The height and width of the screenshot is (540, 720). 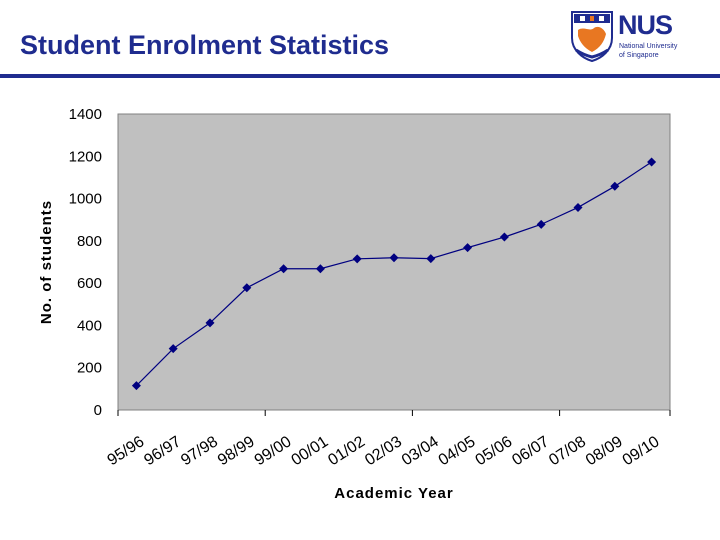 I want to click on logo-subtitle-line1: National University, so click(x=648, y=46).